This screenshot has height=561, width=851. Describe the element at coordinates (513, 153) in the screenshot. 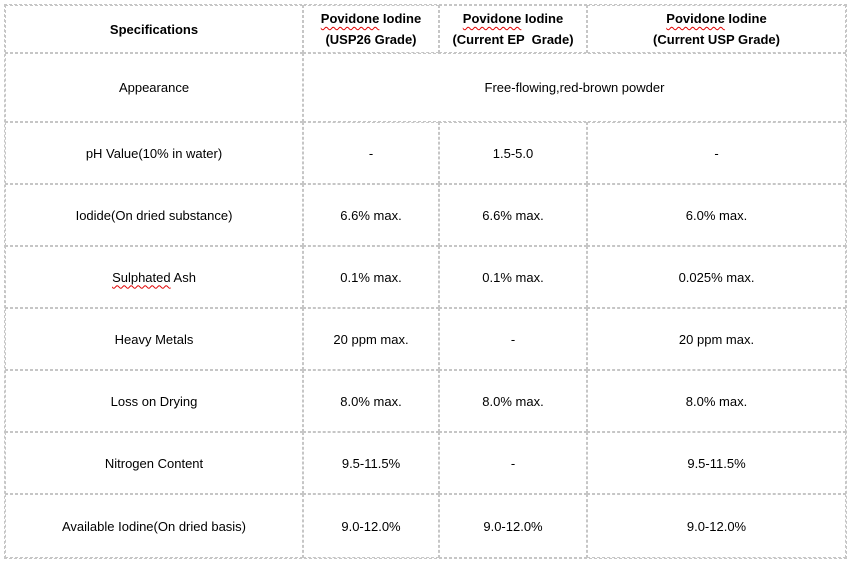

I see `value-cell-ep: 1.5-5.0` at that location.